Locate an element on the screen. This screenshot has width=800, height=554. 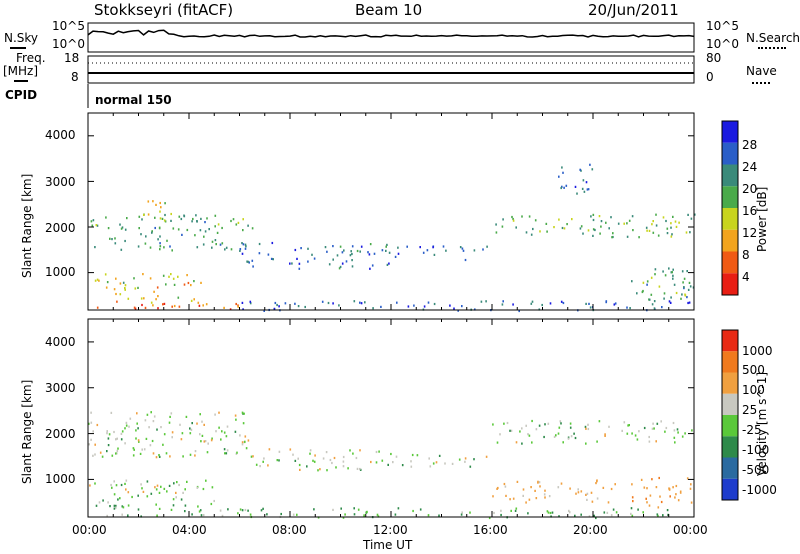
xtick-12: 12:00 is located at coordinates (390, 530).